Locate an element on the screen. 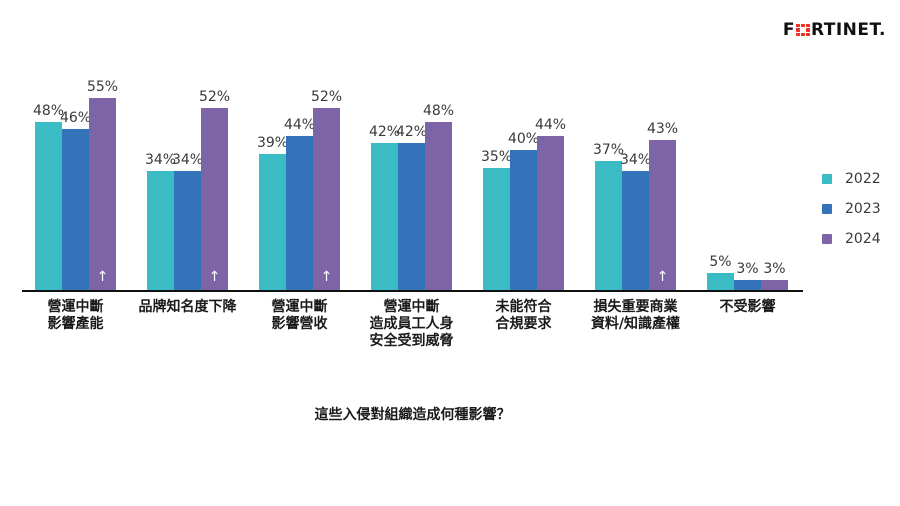 The height and width of the screenshot is (506, 900). fortinet-dotted-o-icon is located at coordinates (802, 30).